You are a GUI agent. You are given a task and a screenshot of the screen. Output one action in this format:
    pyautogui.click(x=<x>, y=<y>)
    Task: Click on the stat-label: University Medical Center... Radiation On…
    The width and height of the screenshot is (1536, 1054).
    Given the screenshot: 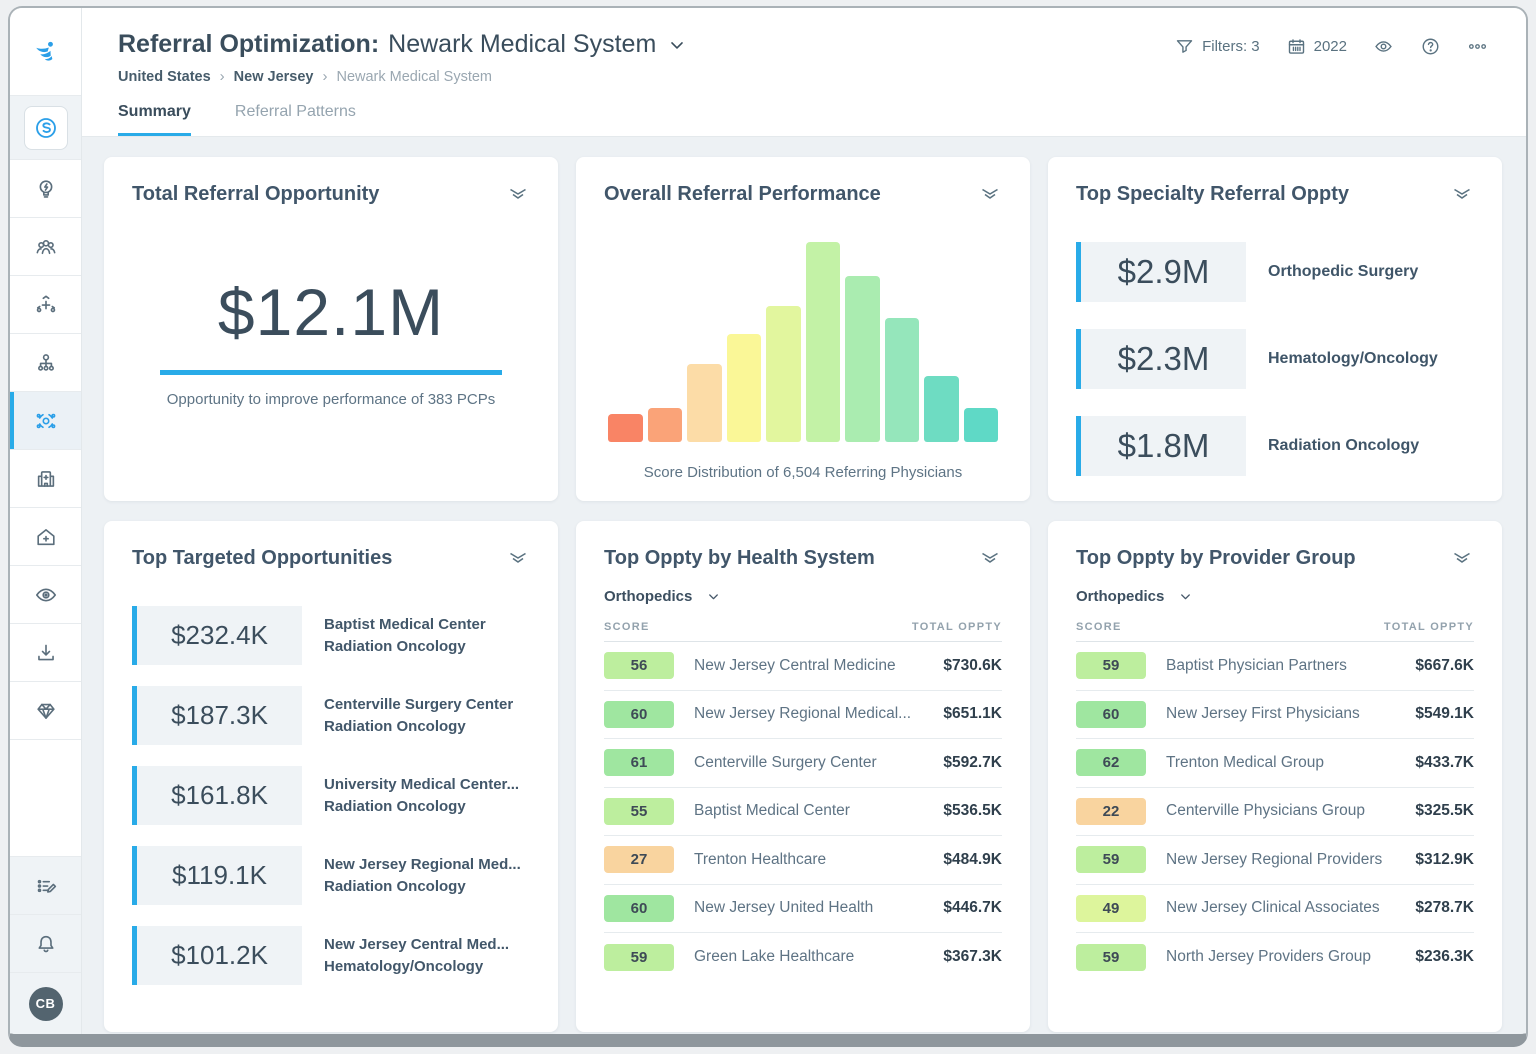 What is the action you would take?
    pyautogui.click(x=421, y=796)
    